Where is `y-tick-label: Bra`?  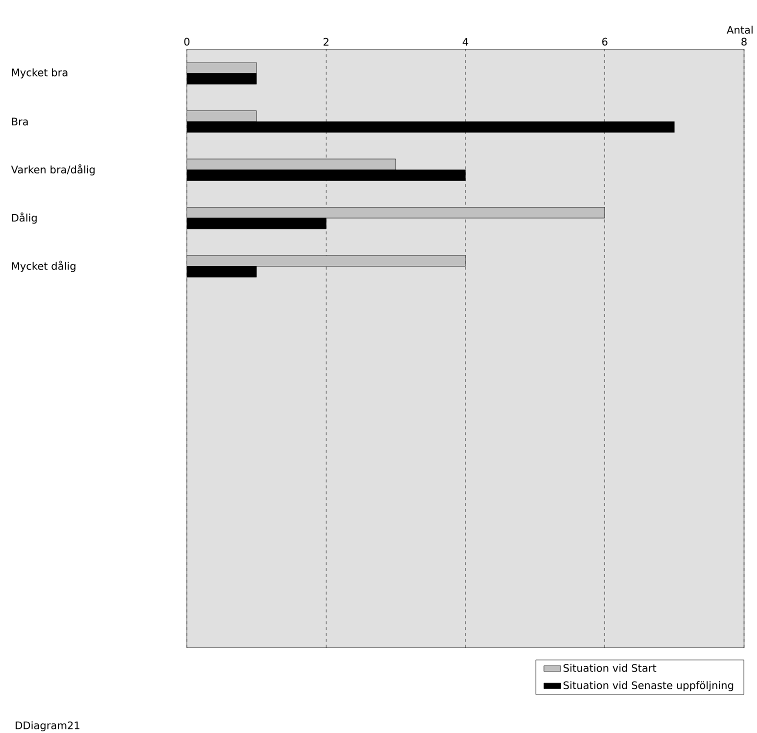
y-tick-label: Bra is located at coordinates (20, 122).